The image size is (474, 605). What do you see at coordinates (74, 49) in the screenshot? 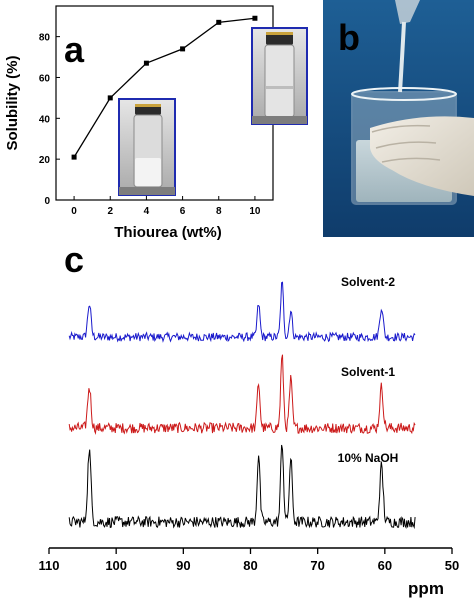
I see `panel-a-letter: a` at bounding box center [74, 49].